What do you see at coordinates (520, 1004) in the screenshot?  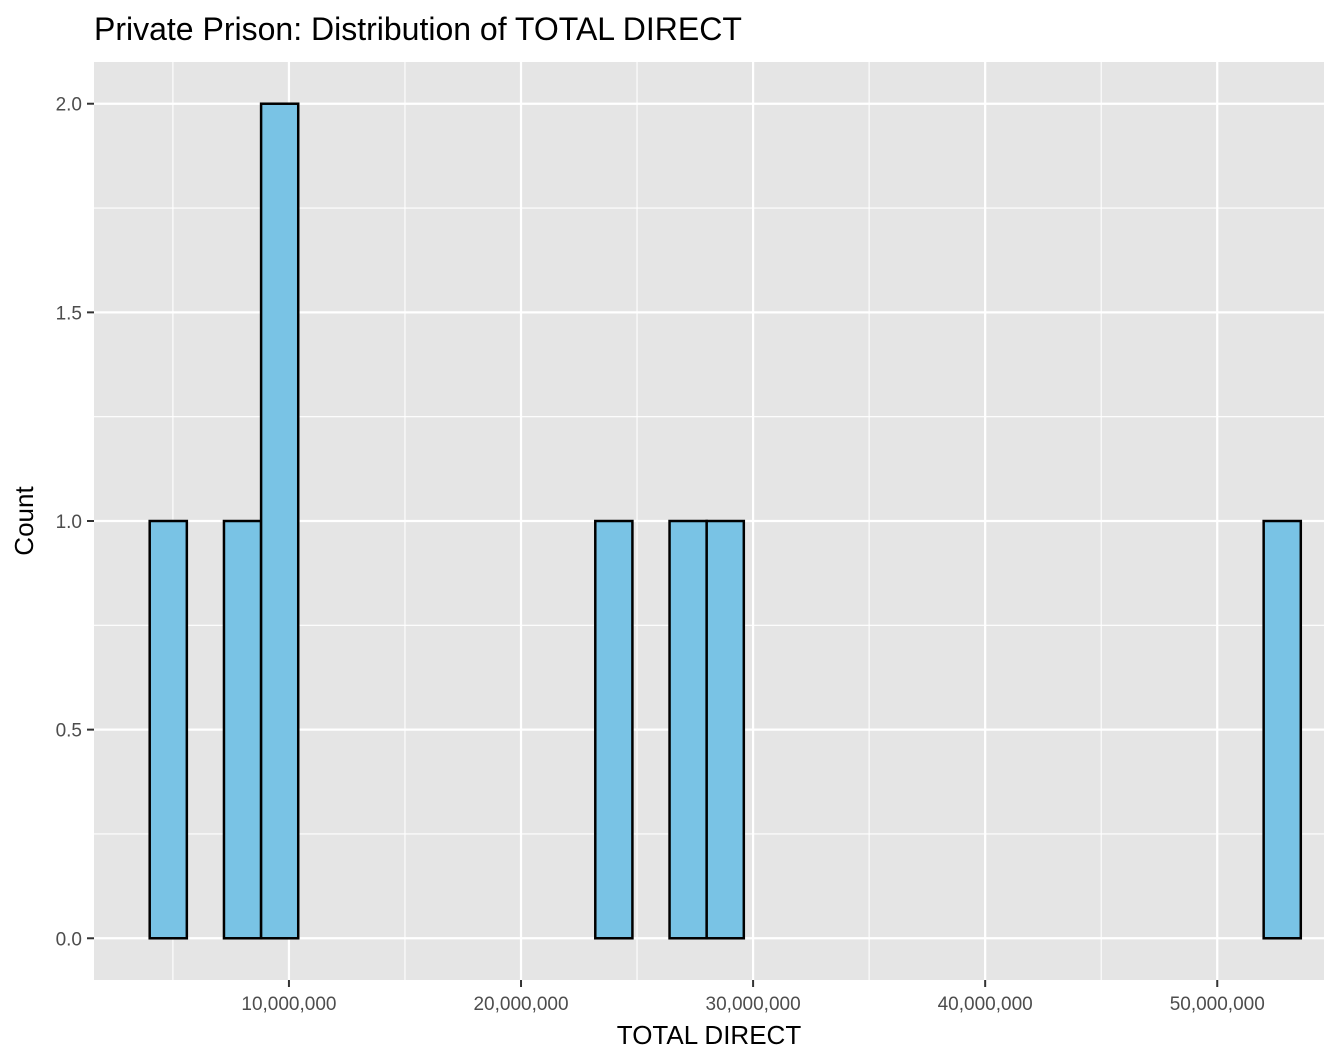 I see `x-tick-label: 20,000,000` at bounding box center [520, 1004].